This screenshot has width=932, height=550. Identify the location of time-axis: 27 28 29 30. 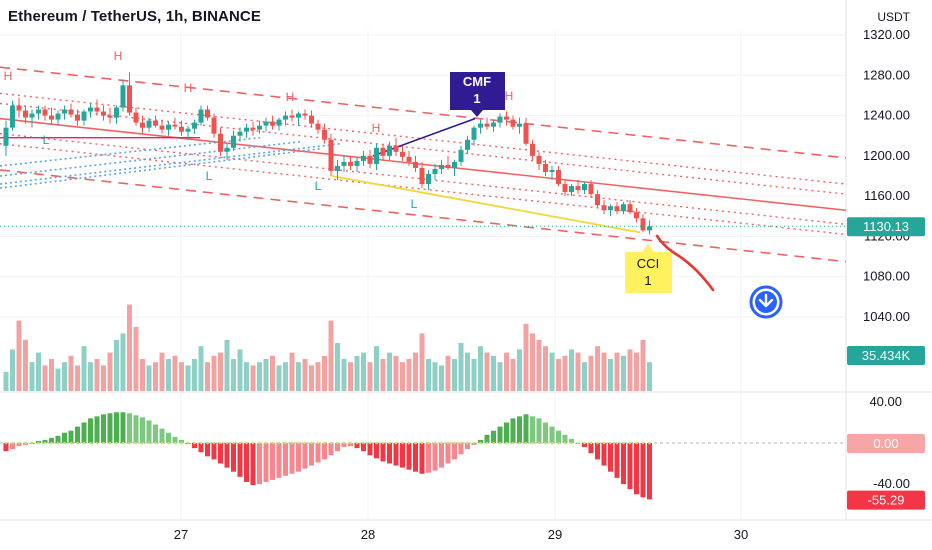
(461, 534).